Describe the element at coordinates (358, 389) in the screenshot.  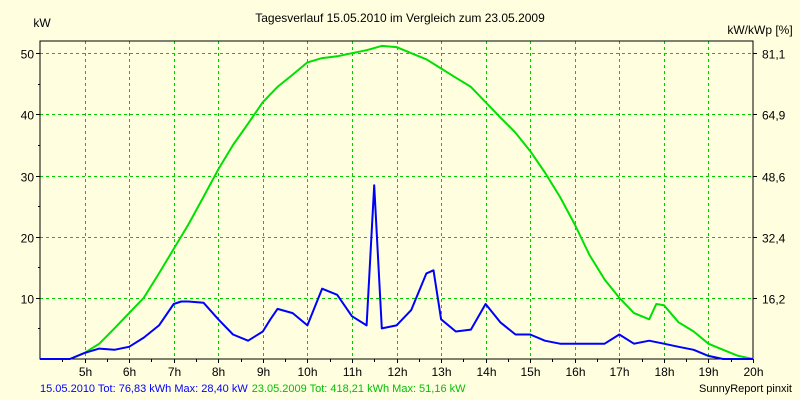
I see `legend-series-2009: 23.05.2009 Tot: 418,21 kWh Max: 51,16 kW` at that location.